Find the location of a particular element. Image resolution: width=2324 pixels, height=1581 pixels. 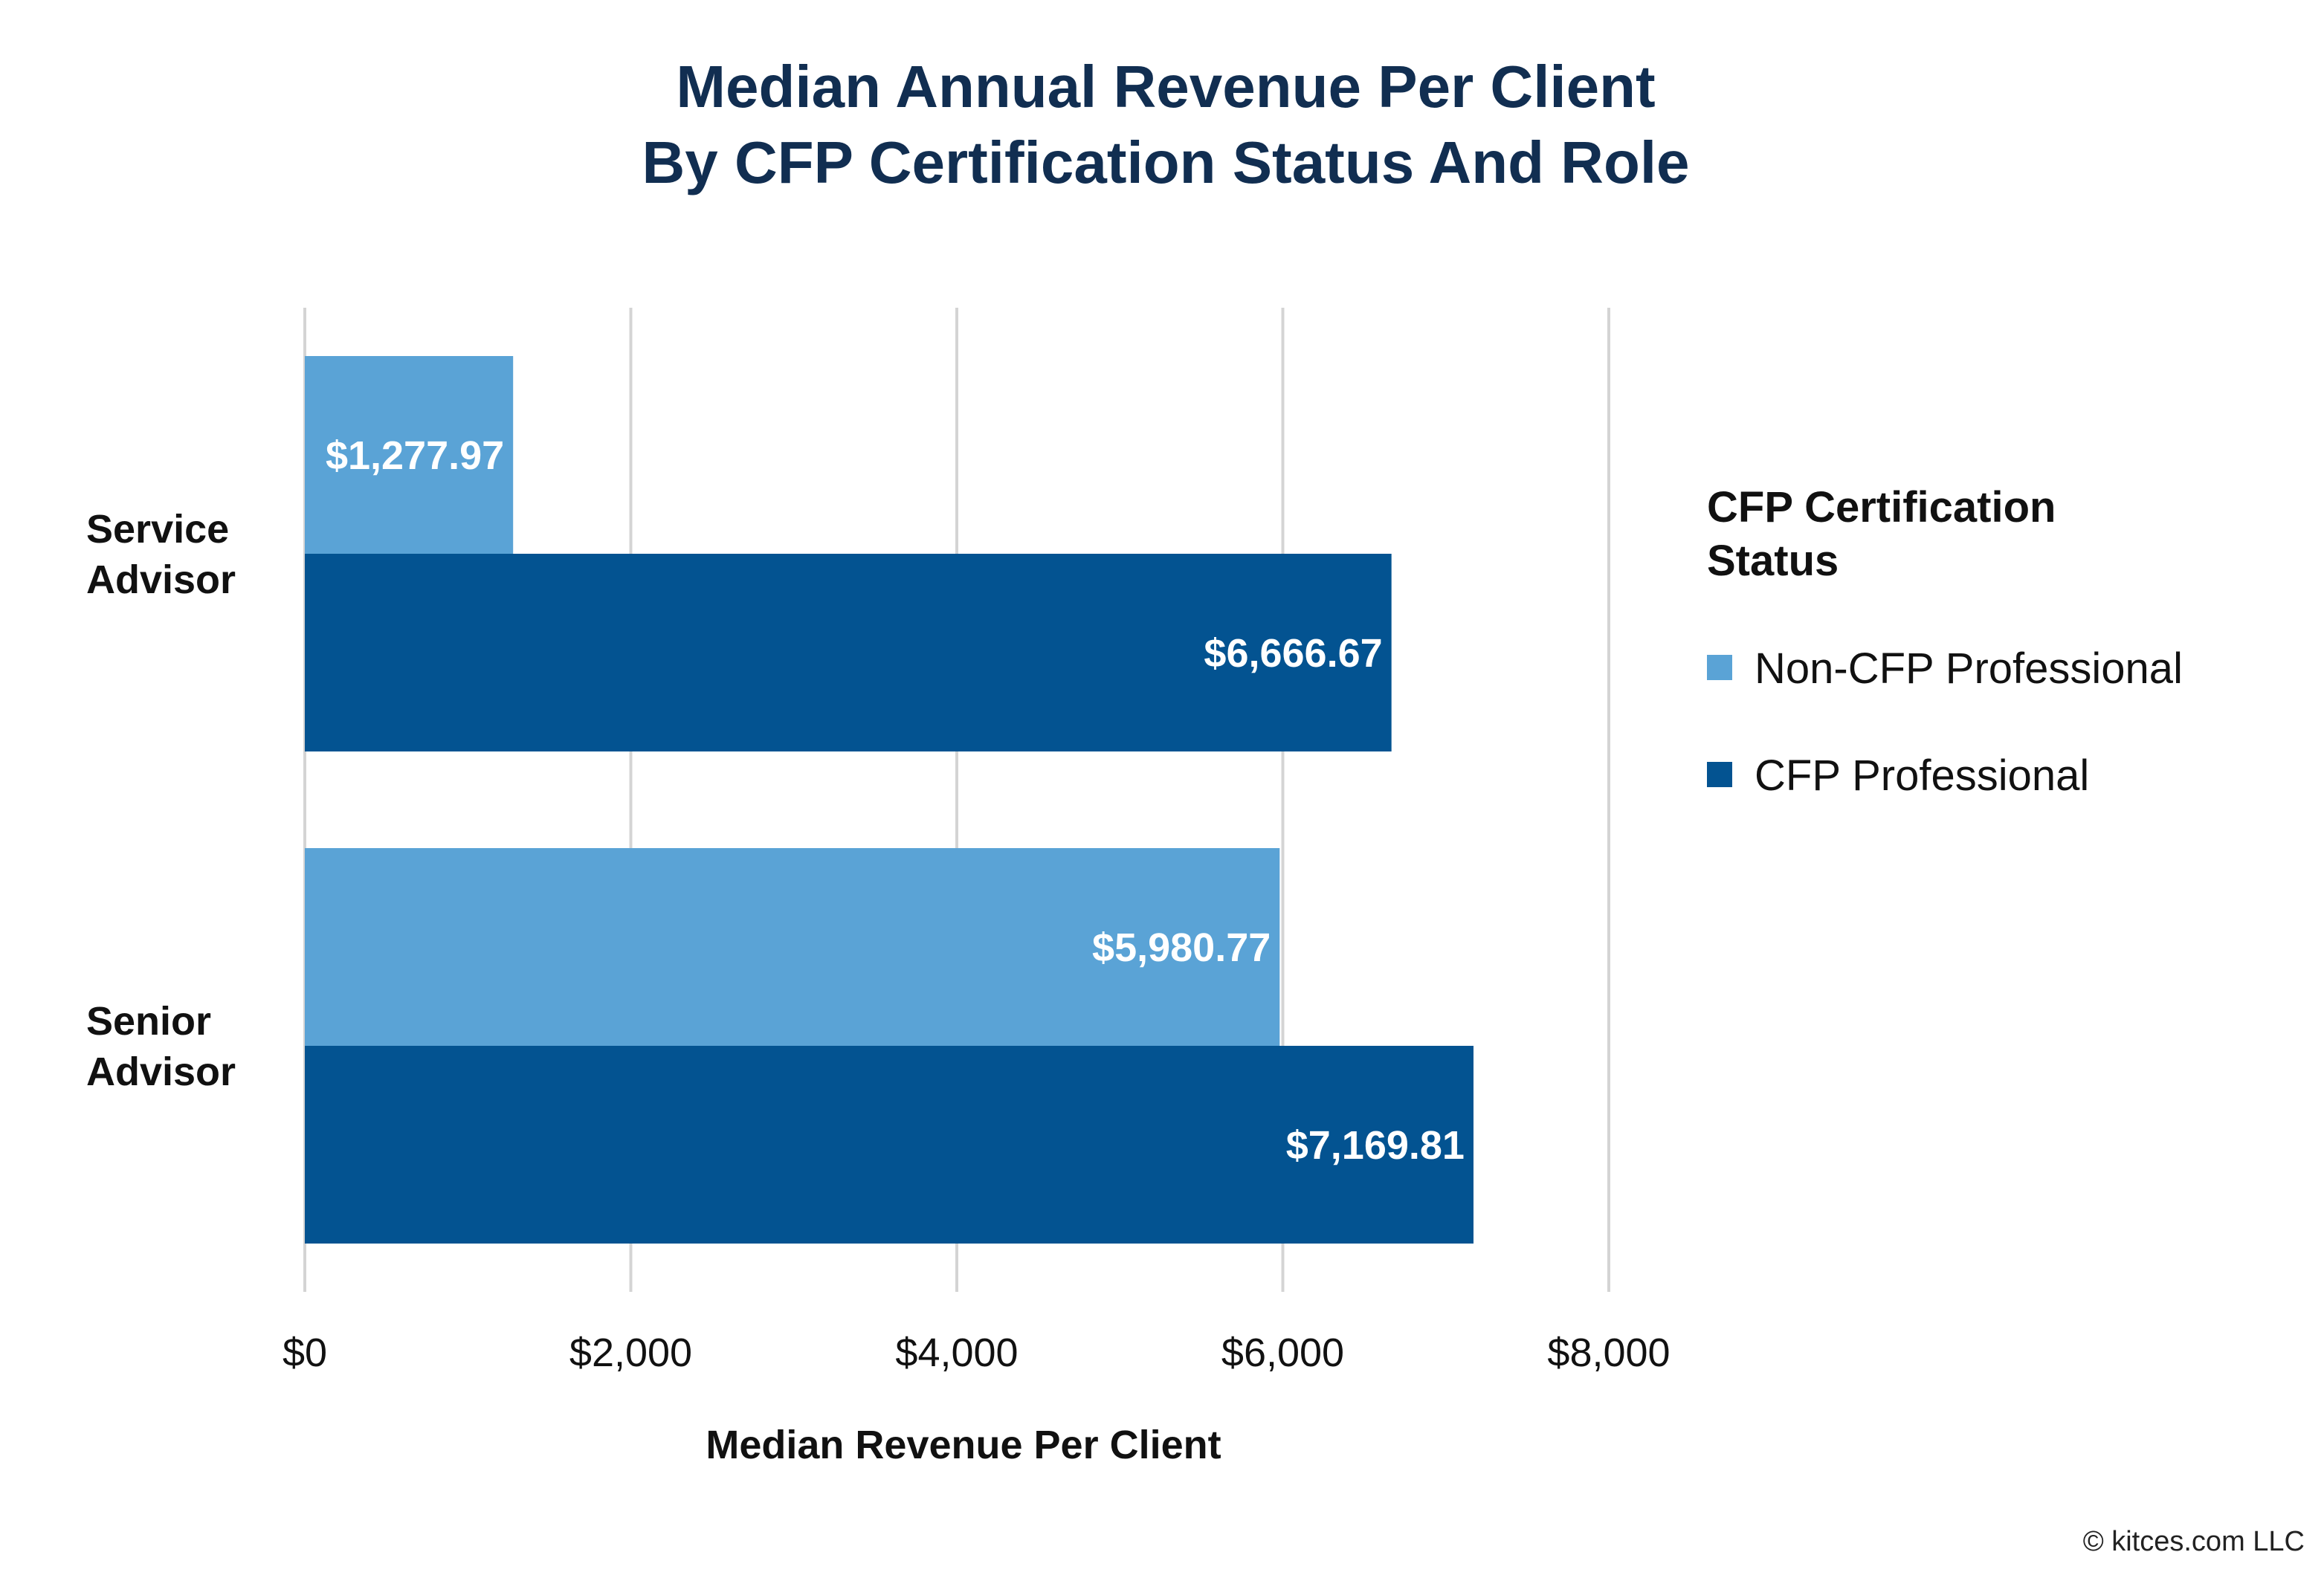

copyright-credit: © kitces.com LLC is located at coordinates (2194, 1541).